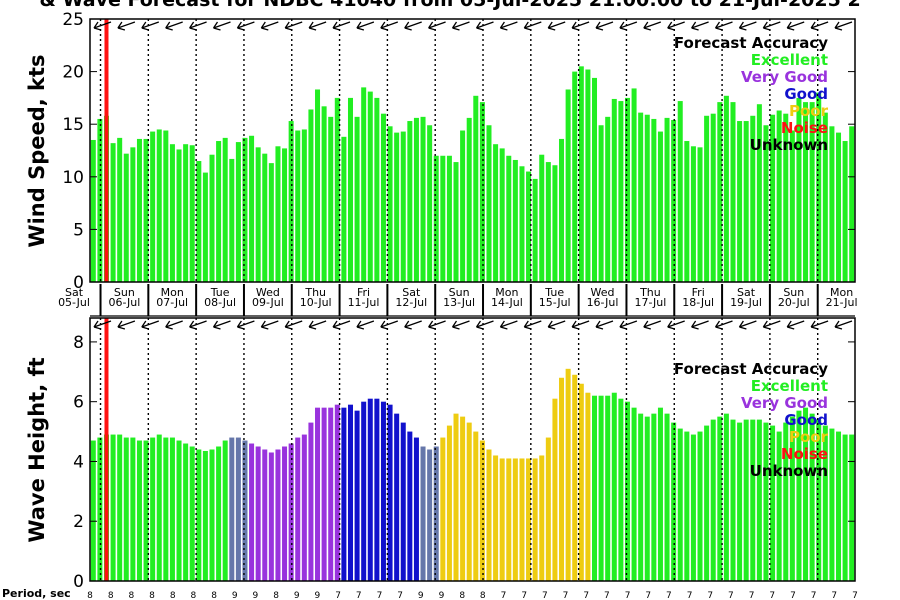  I want to click on day-label-dow: Sun, so click(124, 292).